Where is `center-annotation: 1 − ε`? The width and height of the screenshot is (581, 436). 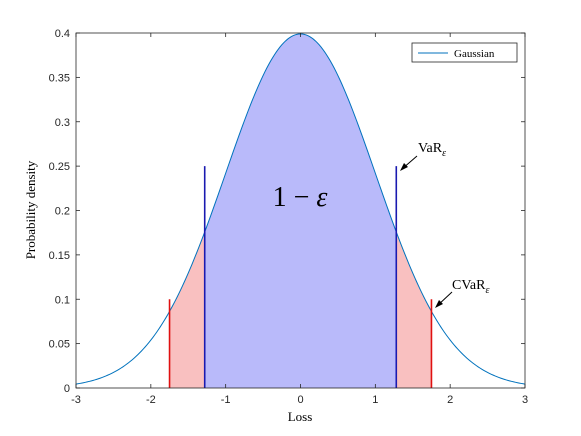 center-annotation: 1 − ε is located at coordinates (300, 197).